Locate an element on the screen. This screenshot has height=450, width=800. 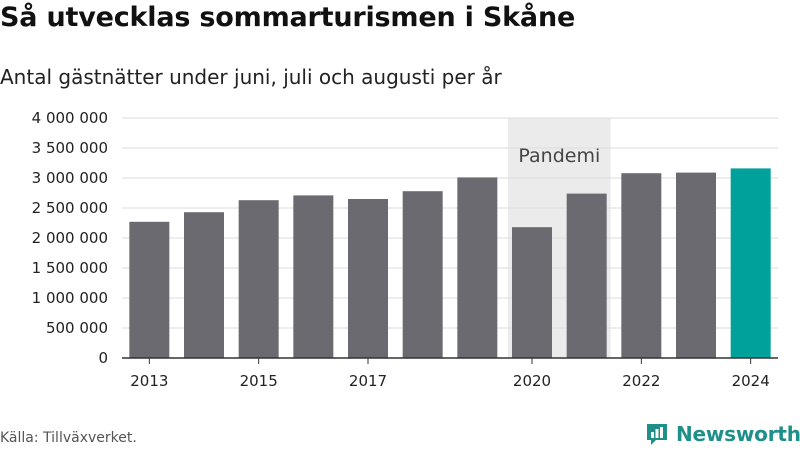
x-tick-label: 2015 is located at coordinates (259, 381).